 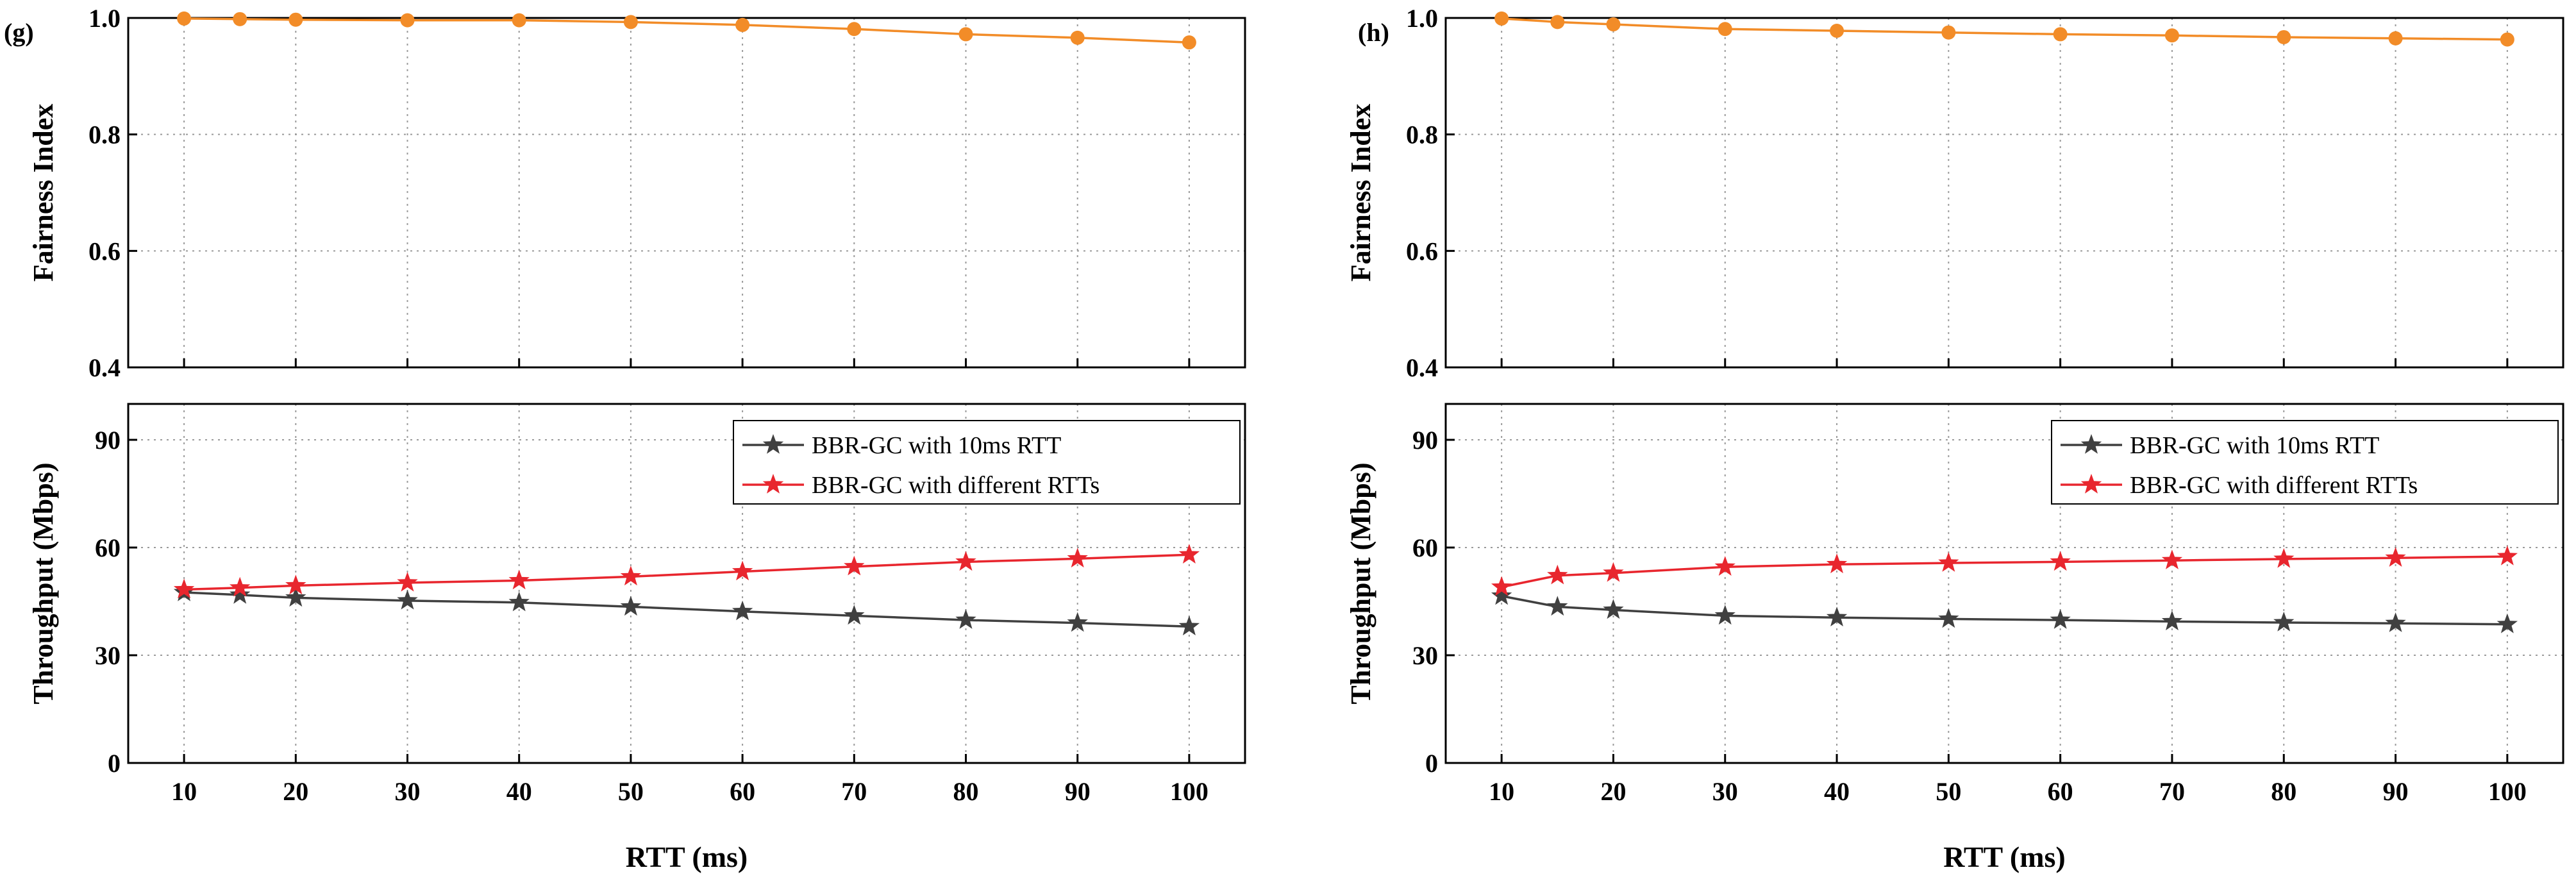 I want to click on y-tick-label: 0, so click(x=1431, y=763).